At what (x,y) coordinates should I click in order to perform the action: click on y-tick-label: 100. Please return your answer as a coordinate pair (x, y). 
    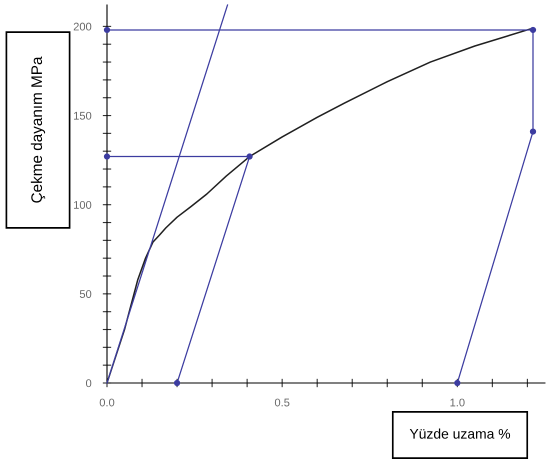
    Looking at the image, I should click on (83, 204).